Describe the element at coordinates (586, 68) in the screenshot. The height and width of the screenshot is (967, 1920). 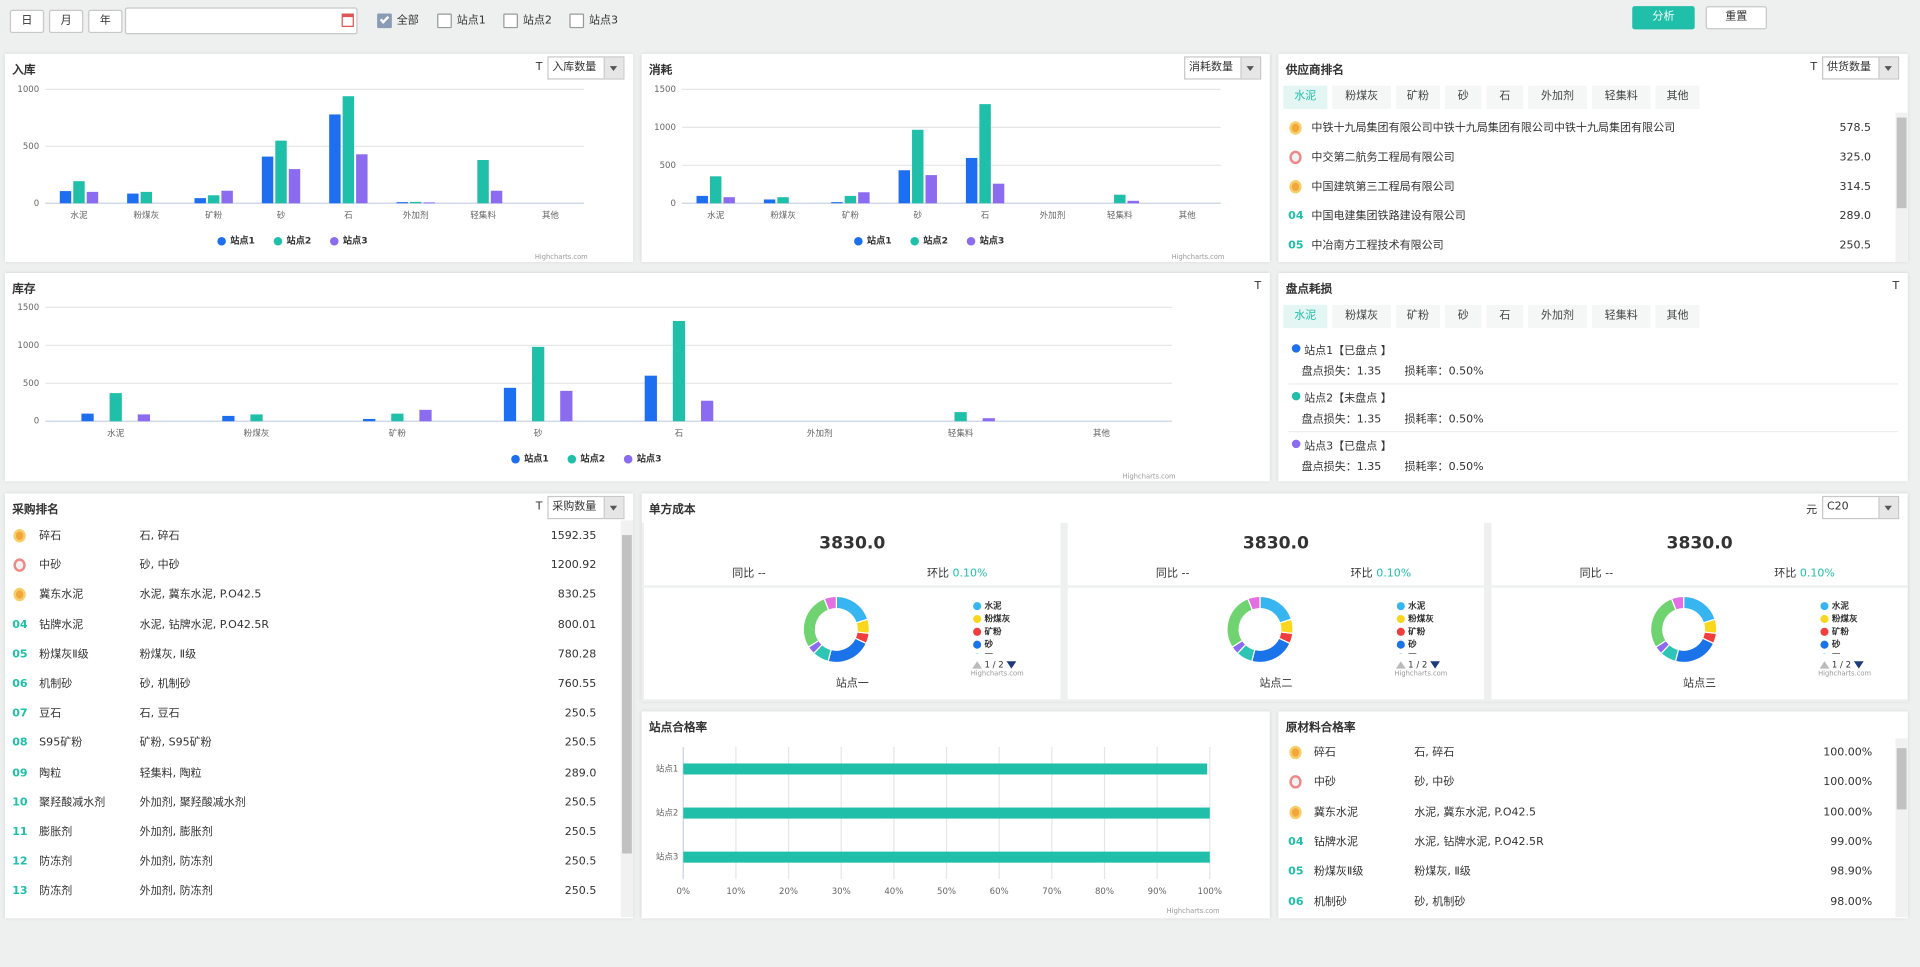
I see `unit-select: 入库数量` at that location.